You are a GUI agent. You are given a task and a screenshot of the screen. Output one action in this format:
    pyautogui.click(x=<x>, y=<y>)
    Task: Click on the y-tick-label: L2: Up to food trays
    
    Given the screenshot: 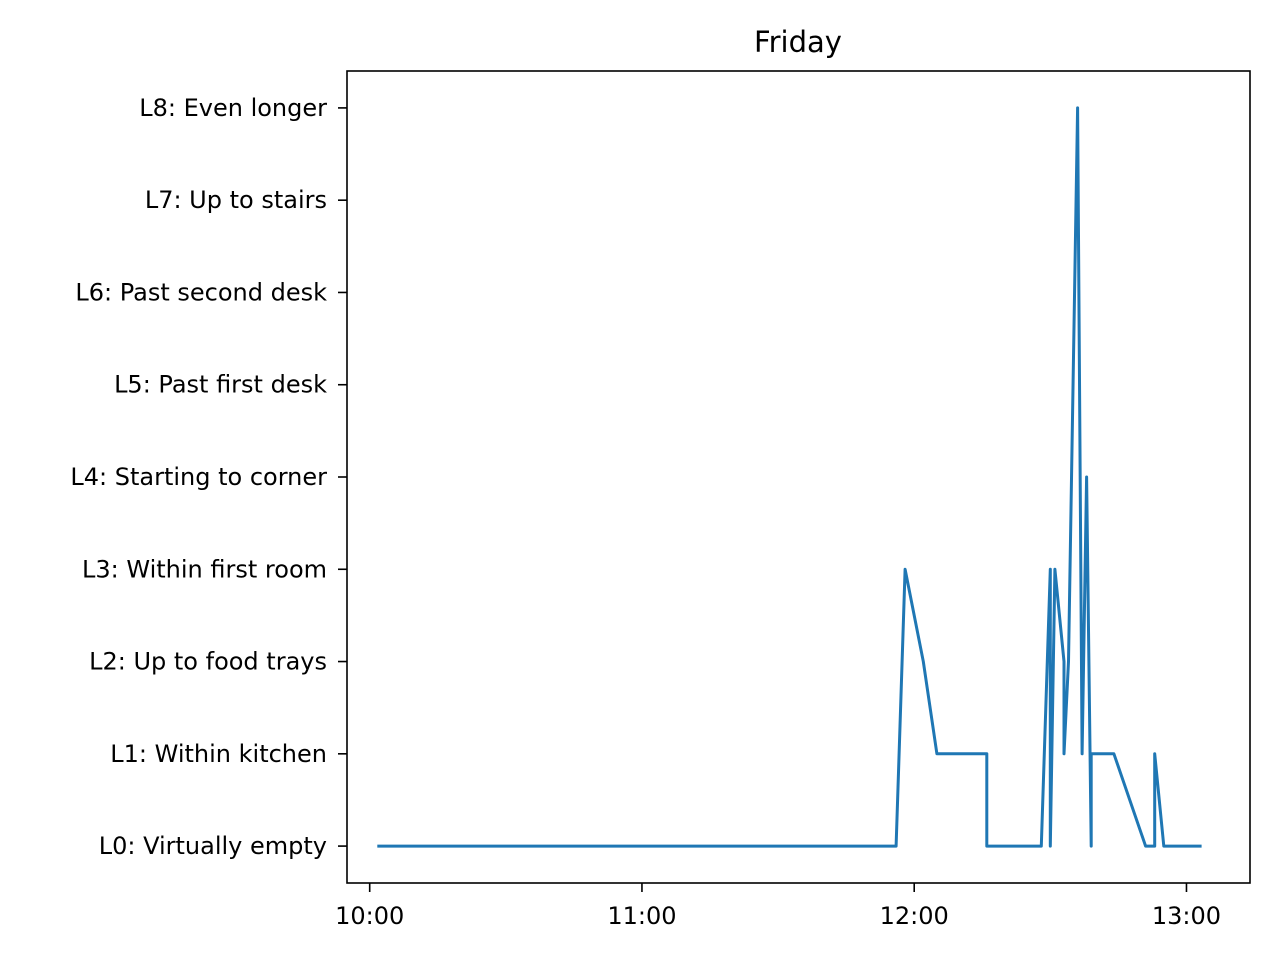 What is the action you would take?
    pyautogui.click(x=208, y=662)
    